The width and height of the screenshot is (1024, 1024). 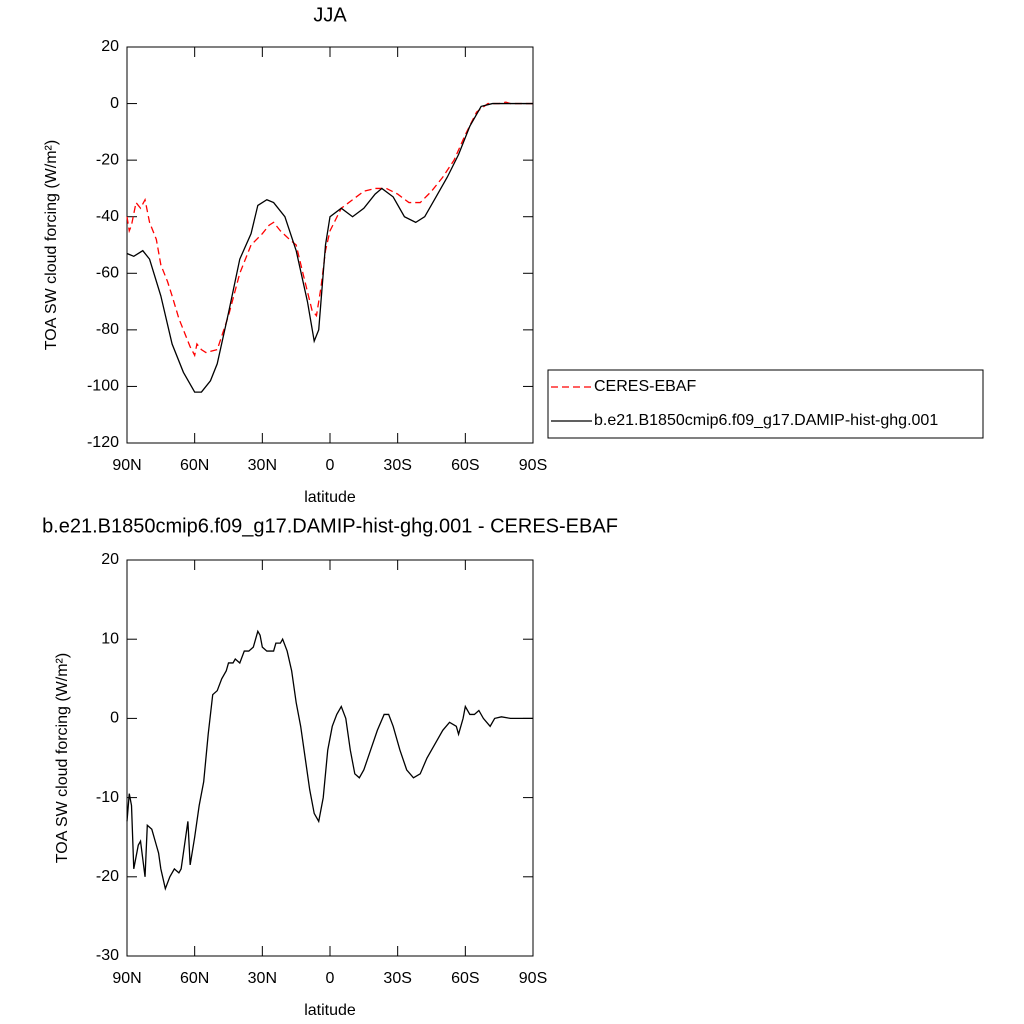 What do you see at coordinates (103, 386) in the screenshot?
I see `y-tick-label: -100` at bounding box center [103, 386].